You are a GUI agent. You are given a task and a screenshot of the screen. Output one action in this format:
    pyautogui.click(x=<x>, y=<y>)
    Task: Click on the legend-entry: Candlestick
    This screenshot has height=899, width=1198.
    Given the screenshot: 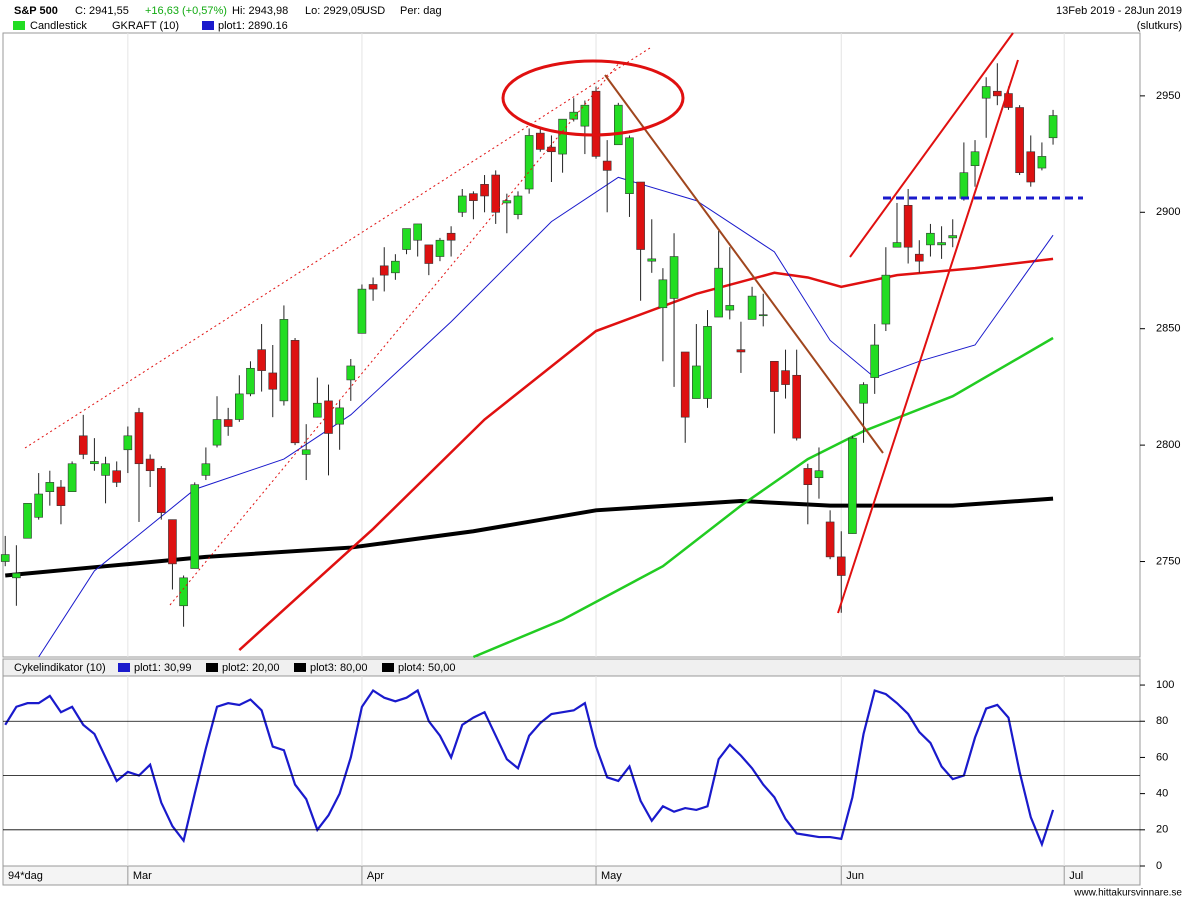 What is the action you would take?
    pyautogui.click(x=58, y=26)
    